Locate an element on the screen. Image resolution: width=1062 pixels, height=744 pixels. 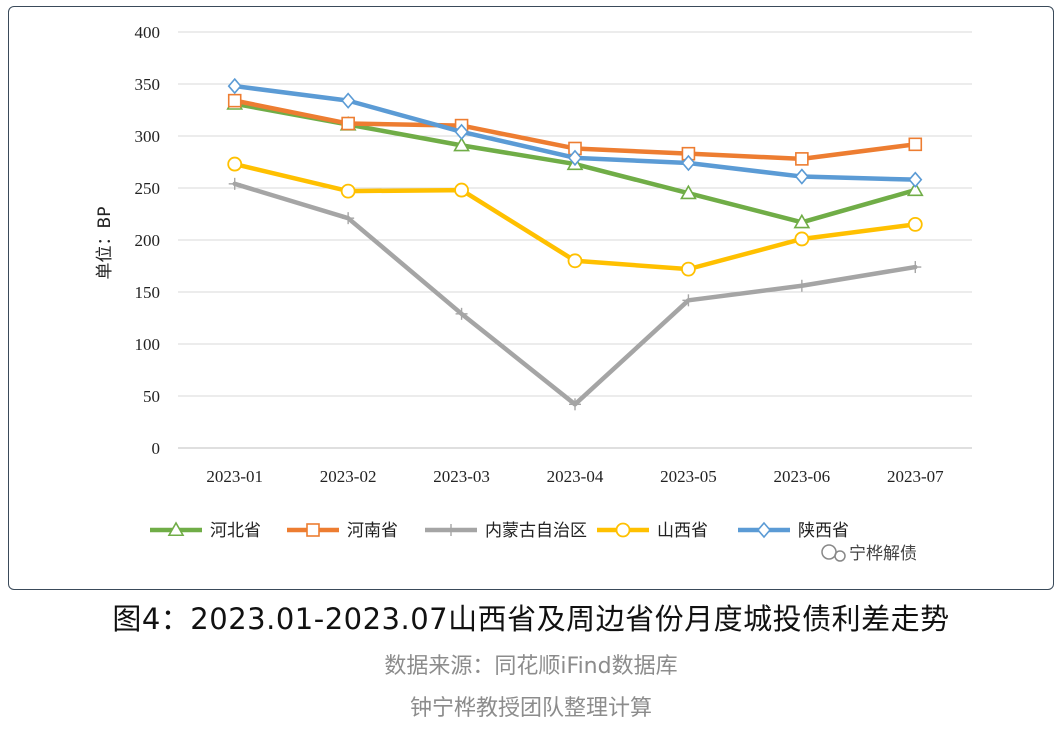
legend-item-2: 内蒙古自治区 is located at coordinates (506, 531).